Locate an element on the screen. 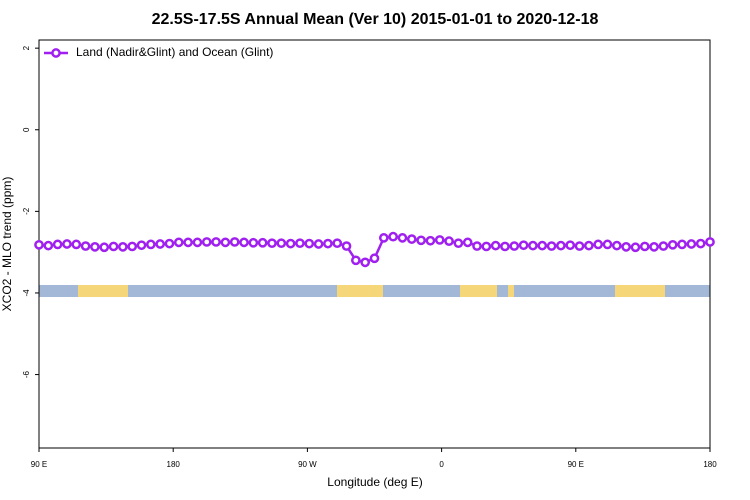 The height and width of the screenshot is (500, 750). y-tick-label: 2 is located at coordinates (26, 47).